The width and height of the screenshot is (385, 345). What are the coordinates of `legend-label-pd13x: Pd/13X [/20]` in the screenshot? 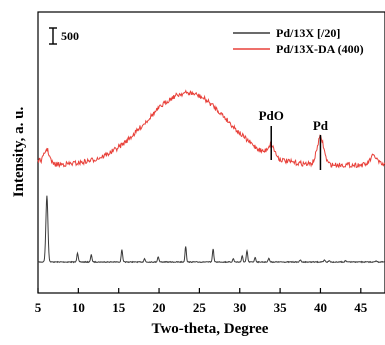 It's located at (308, 33).